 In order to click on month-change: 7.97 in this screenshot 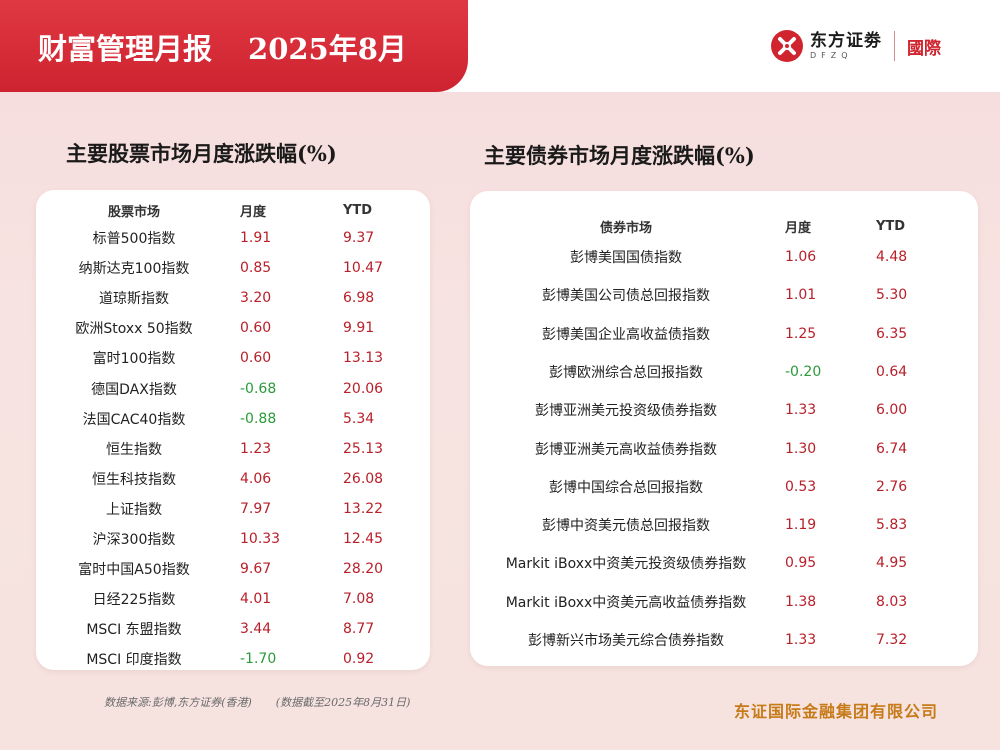, I will do `click(256, 508)`.